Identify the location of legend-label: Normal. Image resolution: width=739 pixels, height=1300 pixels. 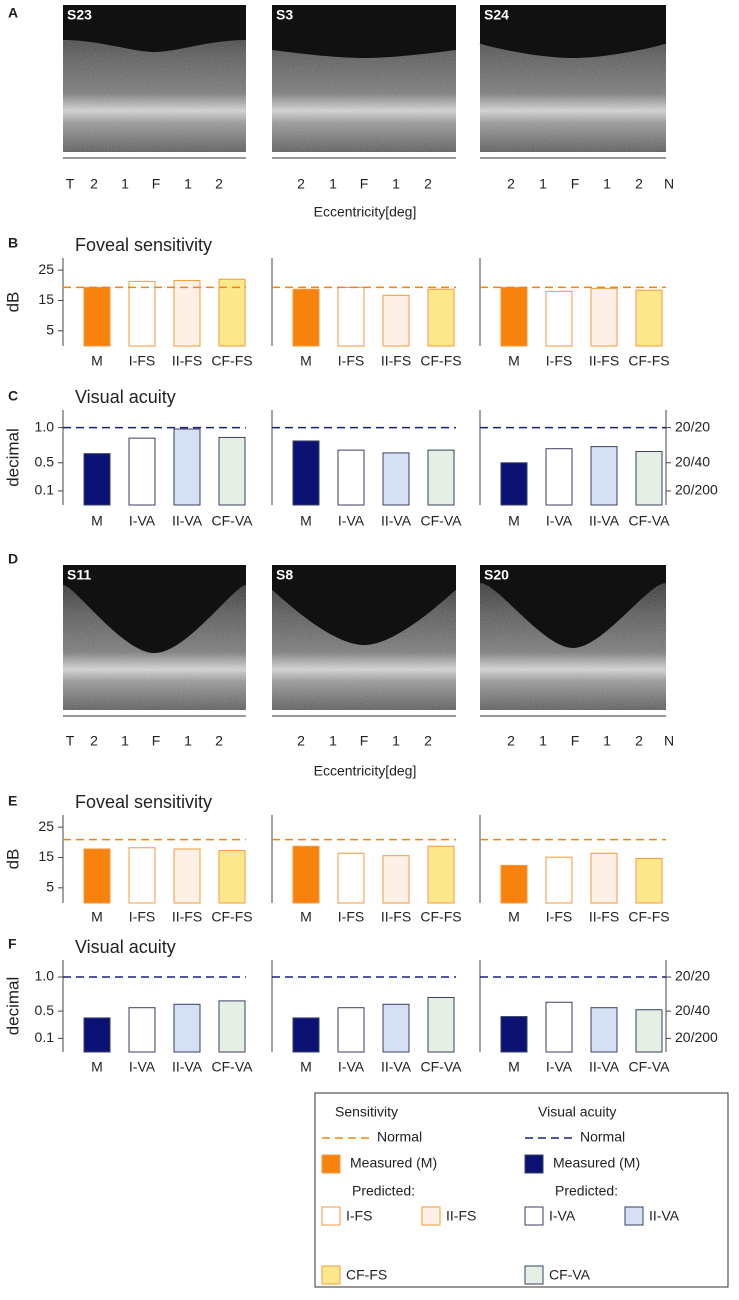
(399, 1137).